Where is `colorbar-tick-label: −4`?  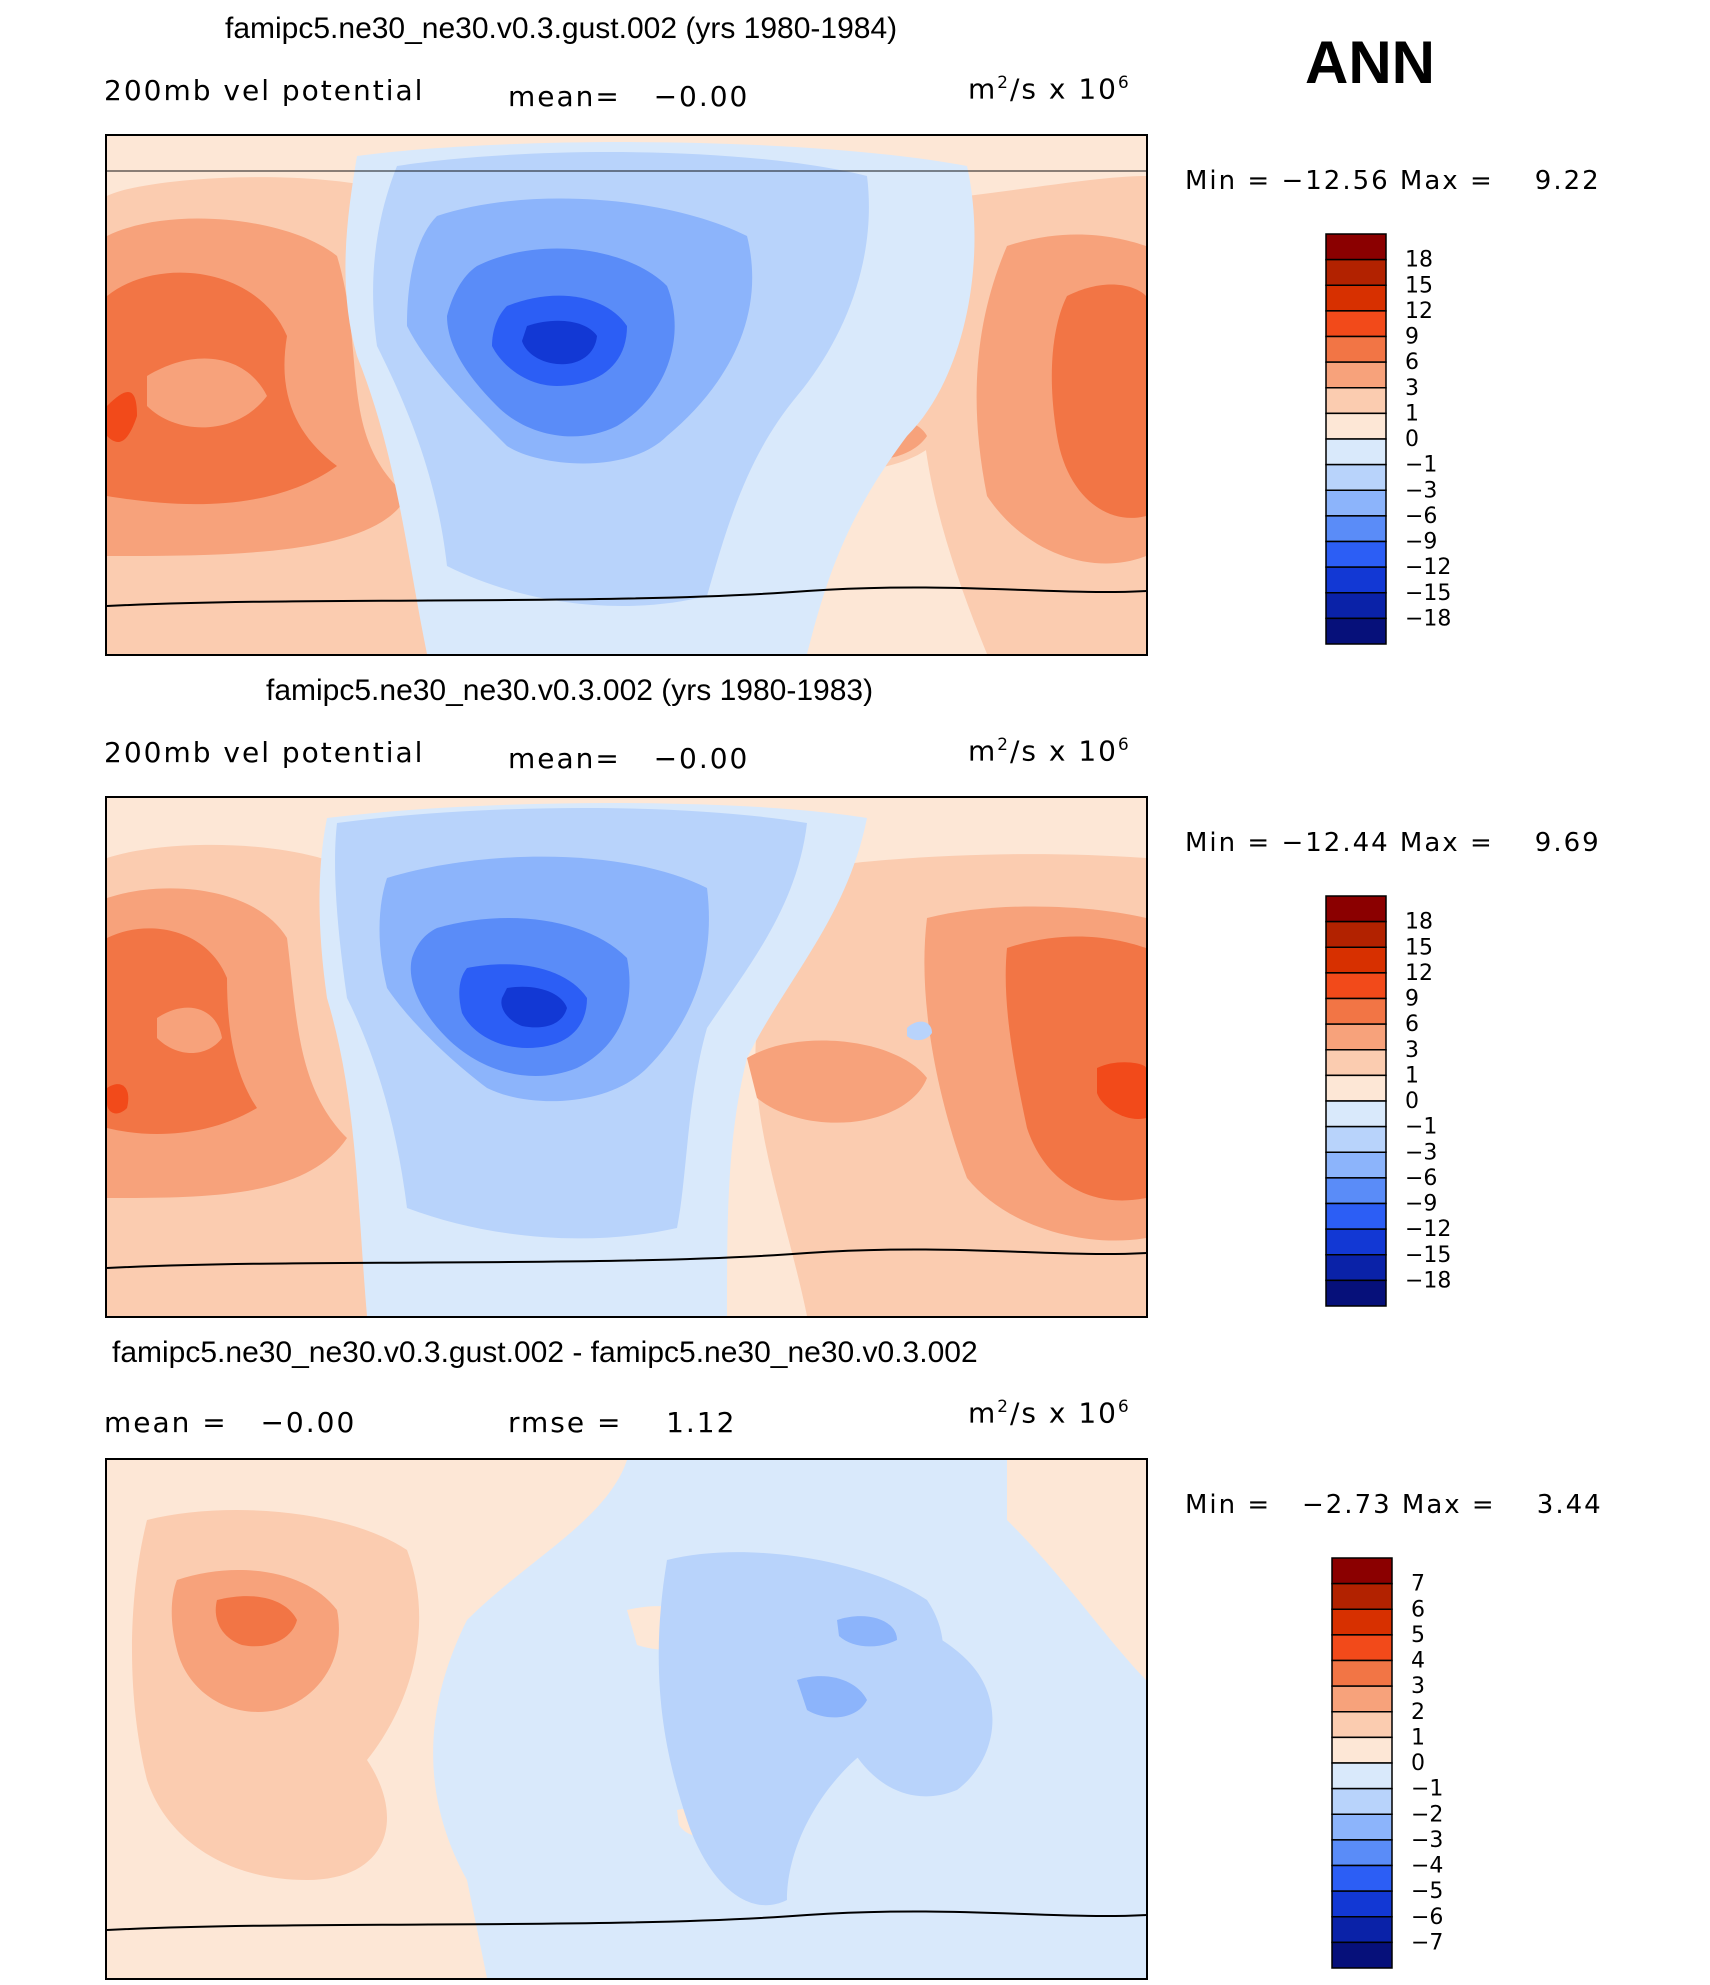 colorbar-tick-label: −4 is located at coordinates (1427, 1866).